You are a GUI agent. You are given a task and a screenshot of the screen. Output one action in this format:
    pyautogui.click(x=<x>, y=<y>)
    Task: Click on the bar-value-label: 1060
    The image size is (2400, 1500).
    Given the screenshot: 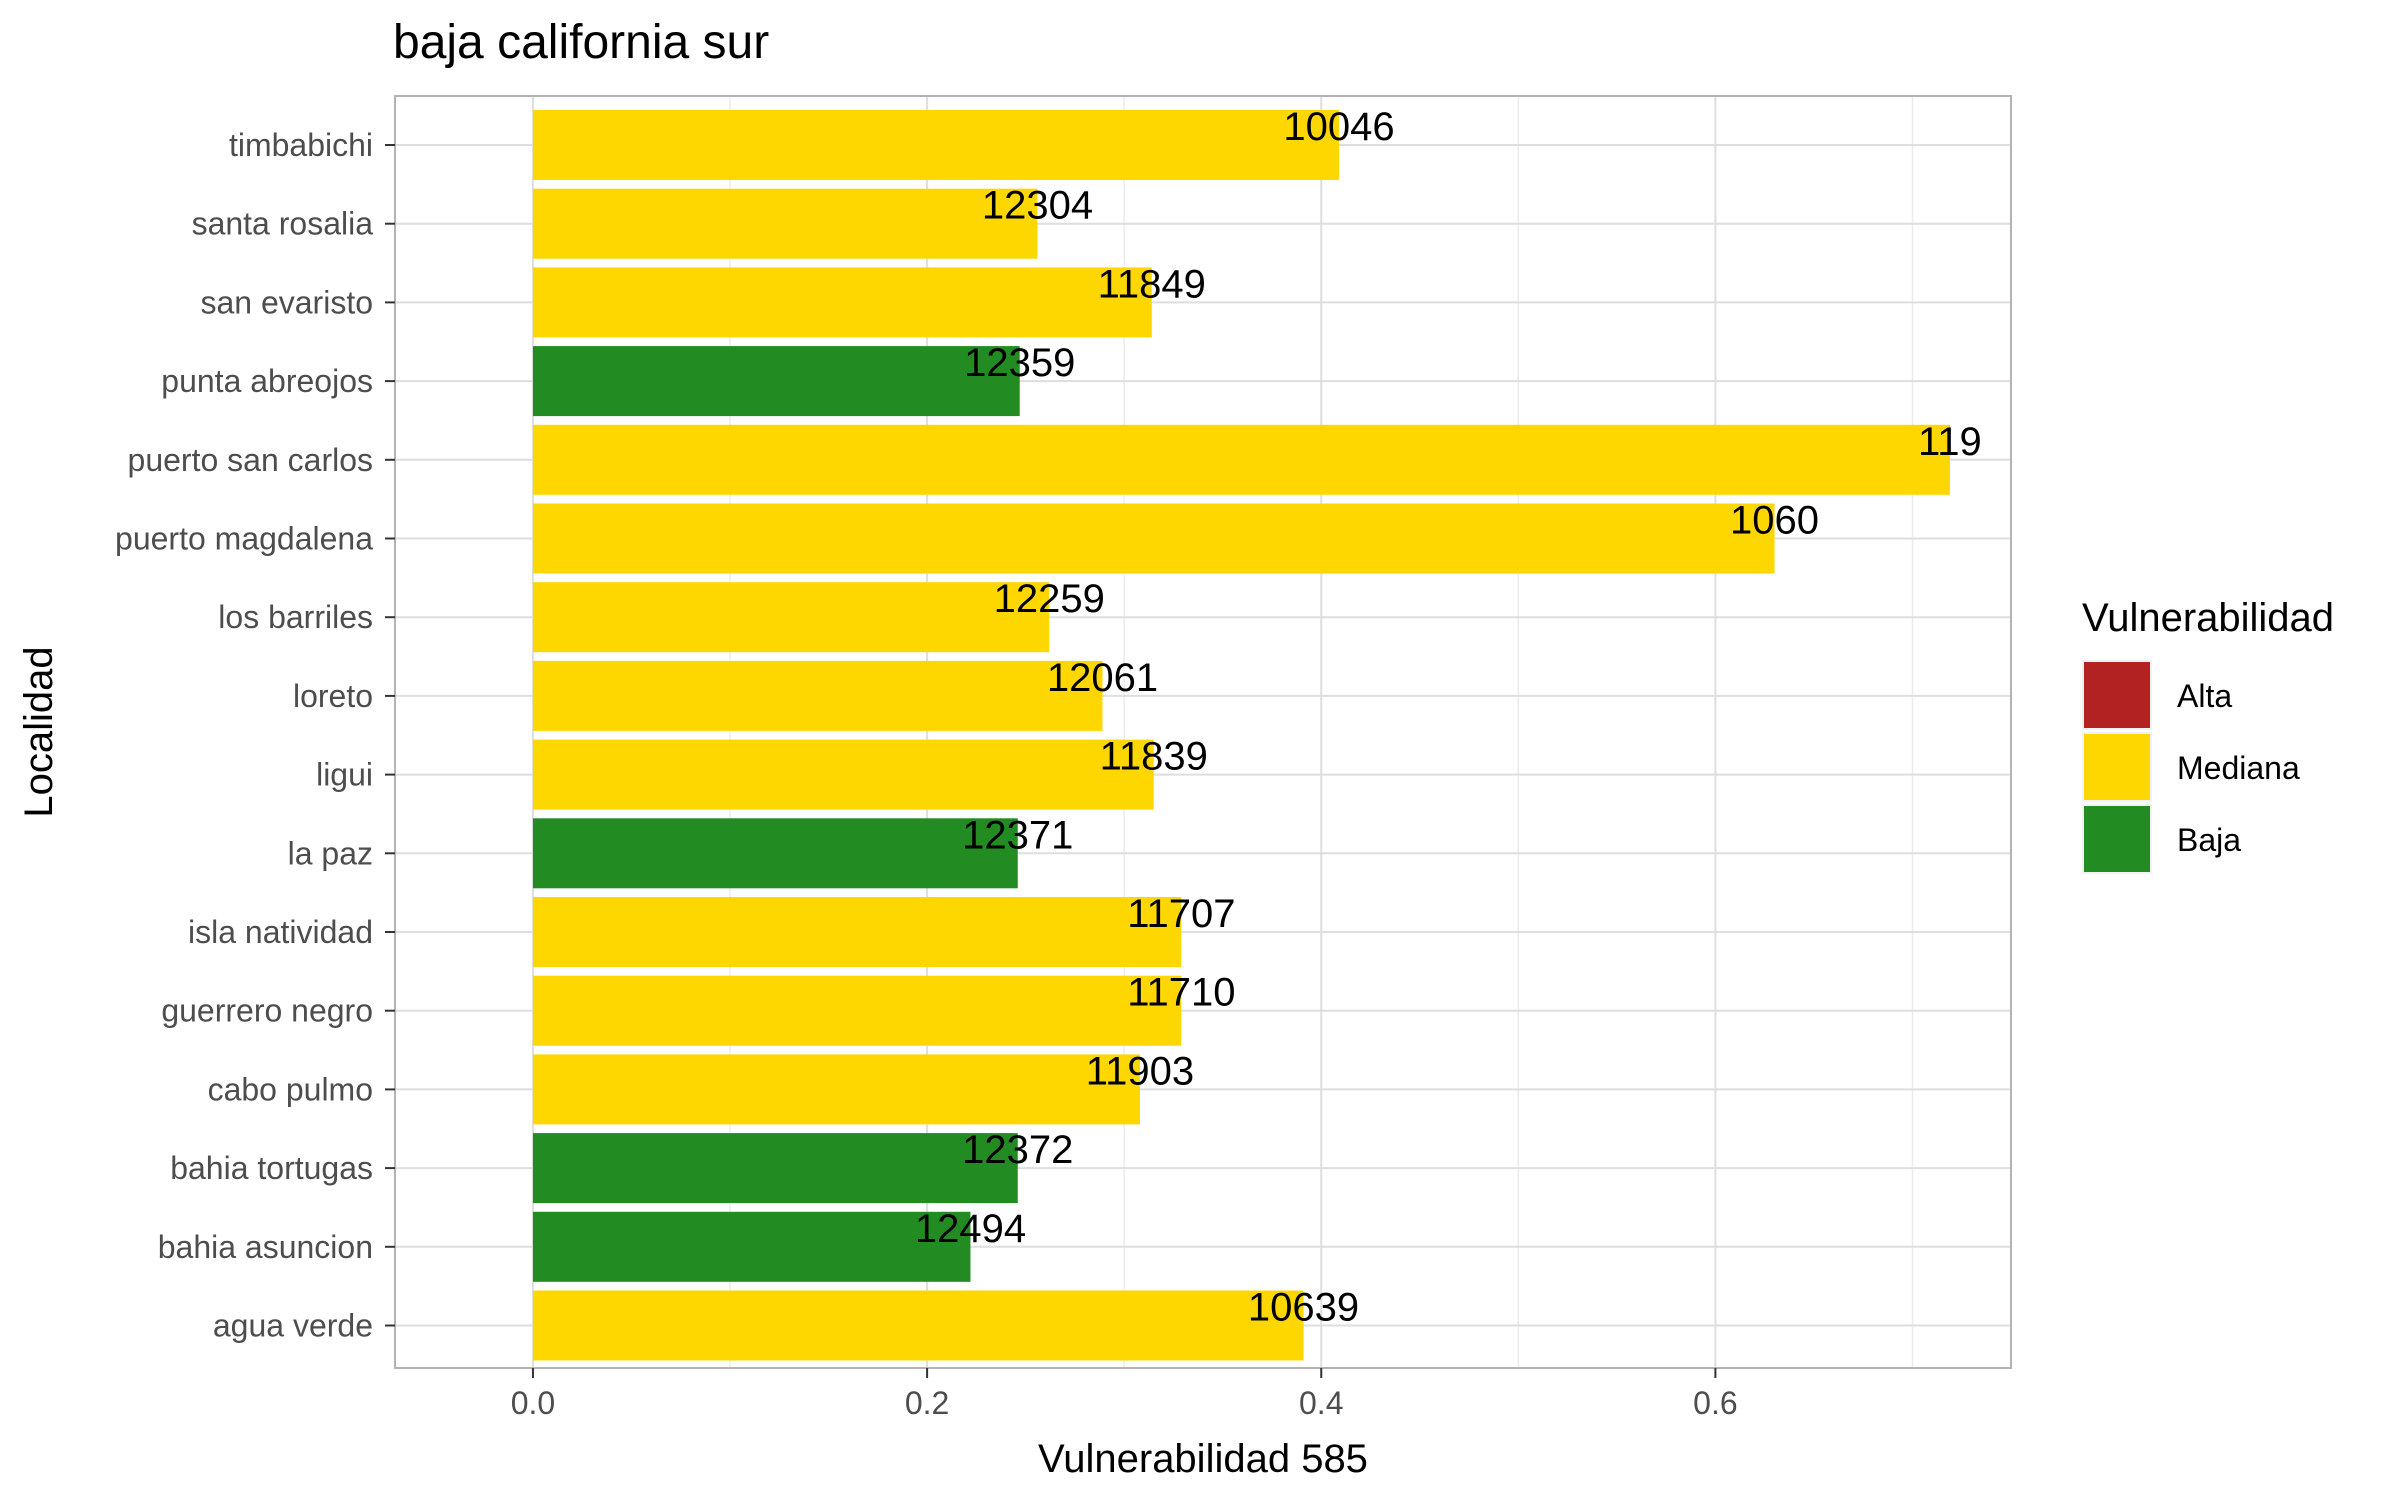 What is the action you would take?
    pyautogui.click(x=1774, y=521)
    